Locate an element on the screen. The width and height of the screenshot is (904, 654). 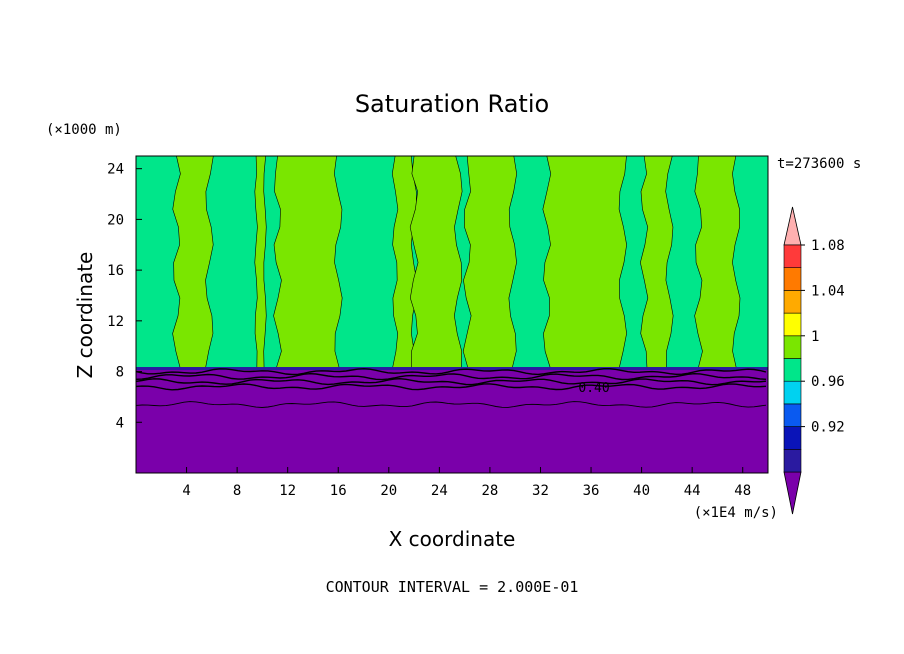
y-axis-ticks: 4 8 12 16 20 24 is located at coordinates (124, 296).